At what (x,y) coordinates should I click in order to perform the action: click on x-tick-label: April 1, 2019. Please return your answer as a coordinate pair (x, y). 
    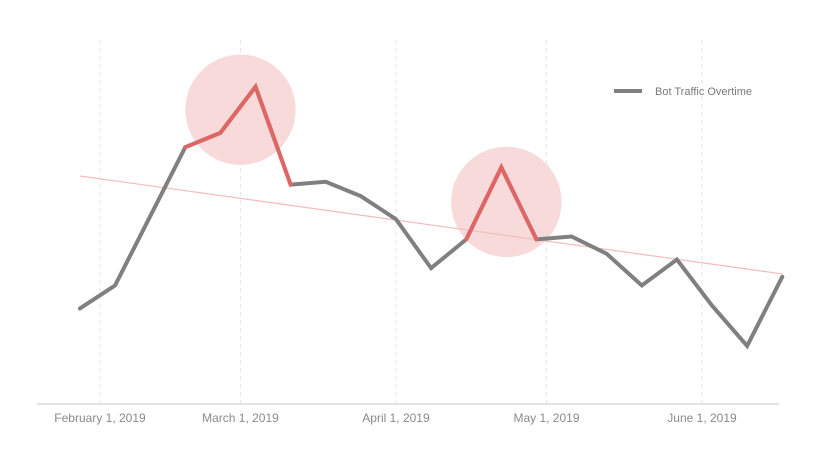
    Looking at the image, I should click on (396, 418).